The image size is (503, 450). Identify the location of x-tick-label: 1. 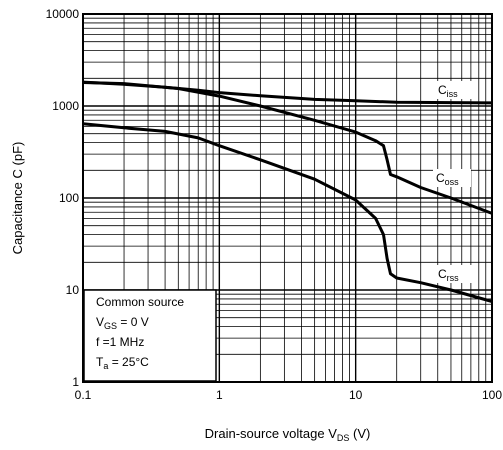
(219, 395).